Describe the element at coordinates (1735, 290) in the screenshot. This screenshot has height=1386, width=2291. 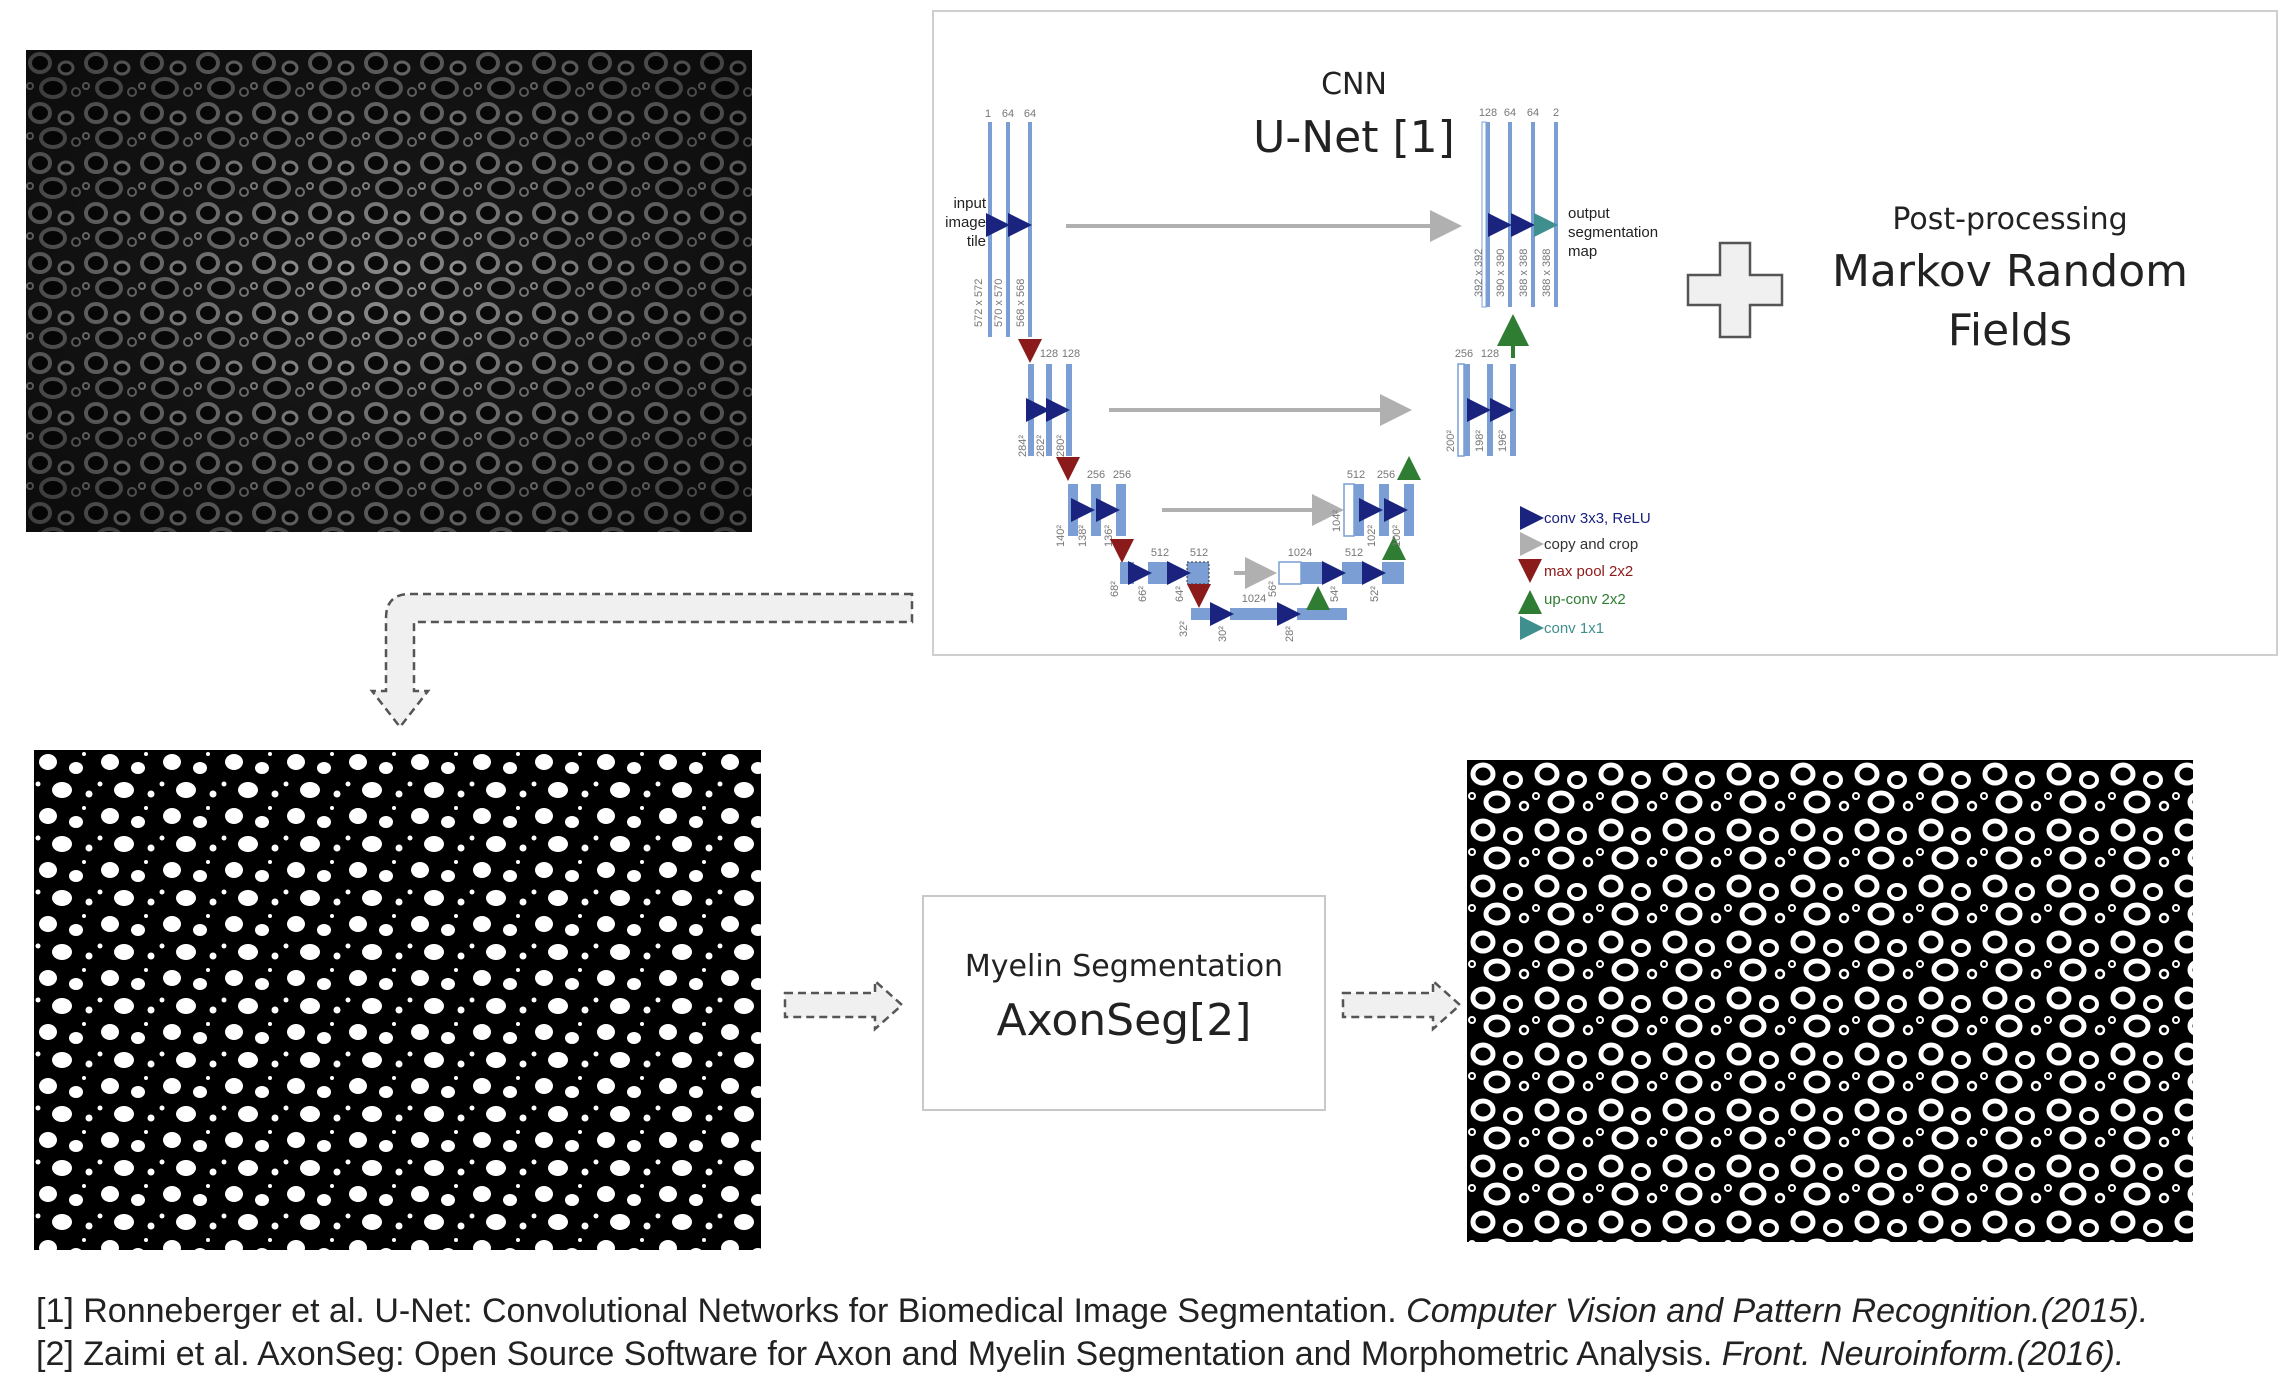
I see `plus-icon` at that location.